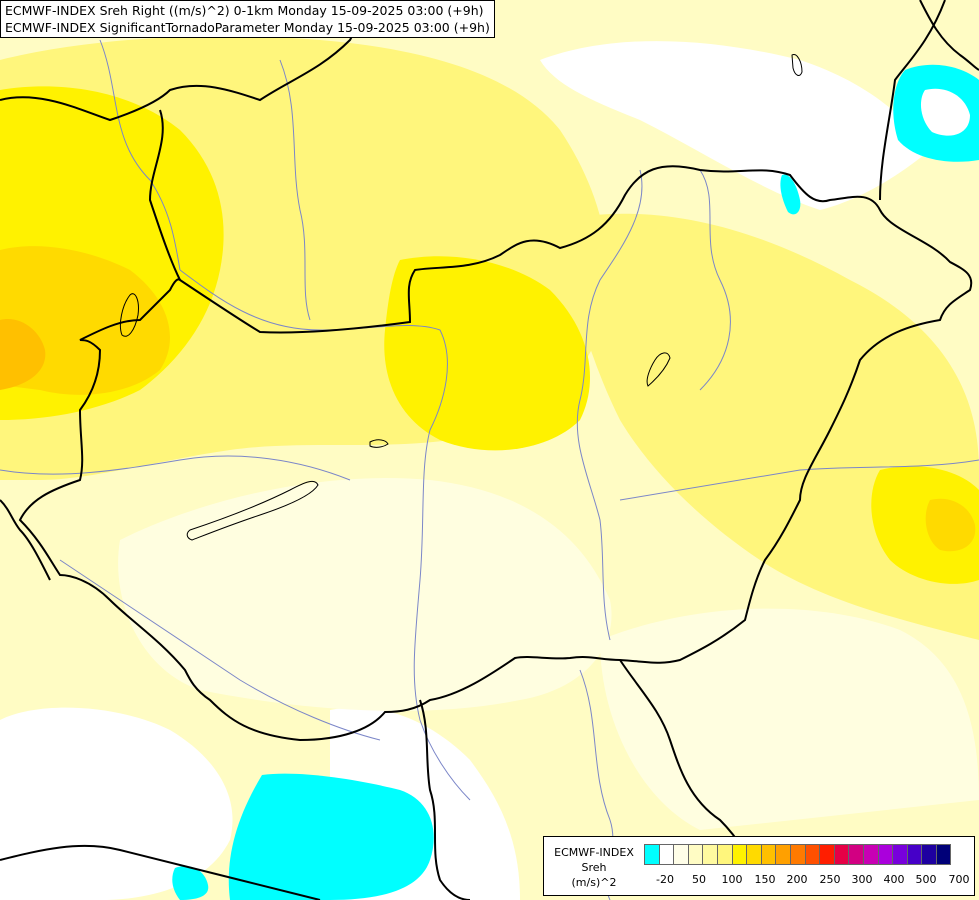  What do you see at coordinates (140, 155) in the screenshot?
I see `river-northwest` at bounding box center [140, 155].